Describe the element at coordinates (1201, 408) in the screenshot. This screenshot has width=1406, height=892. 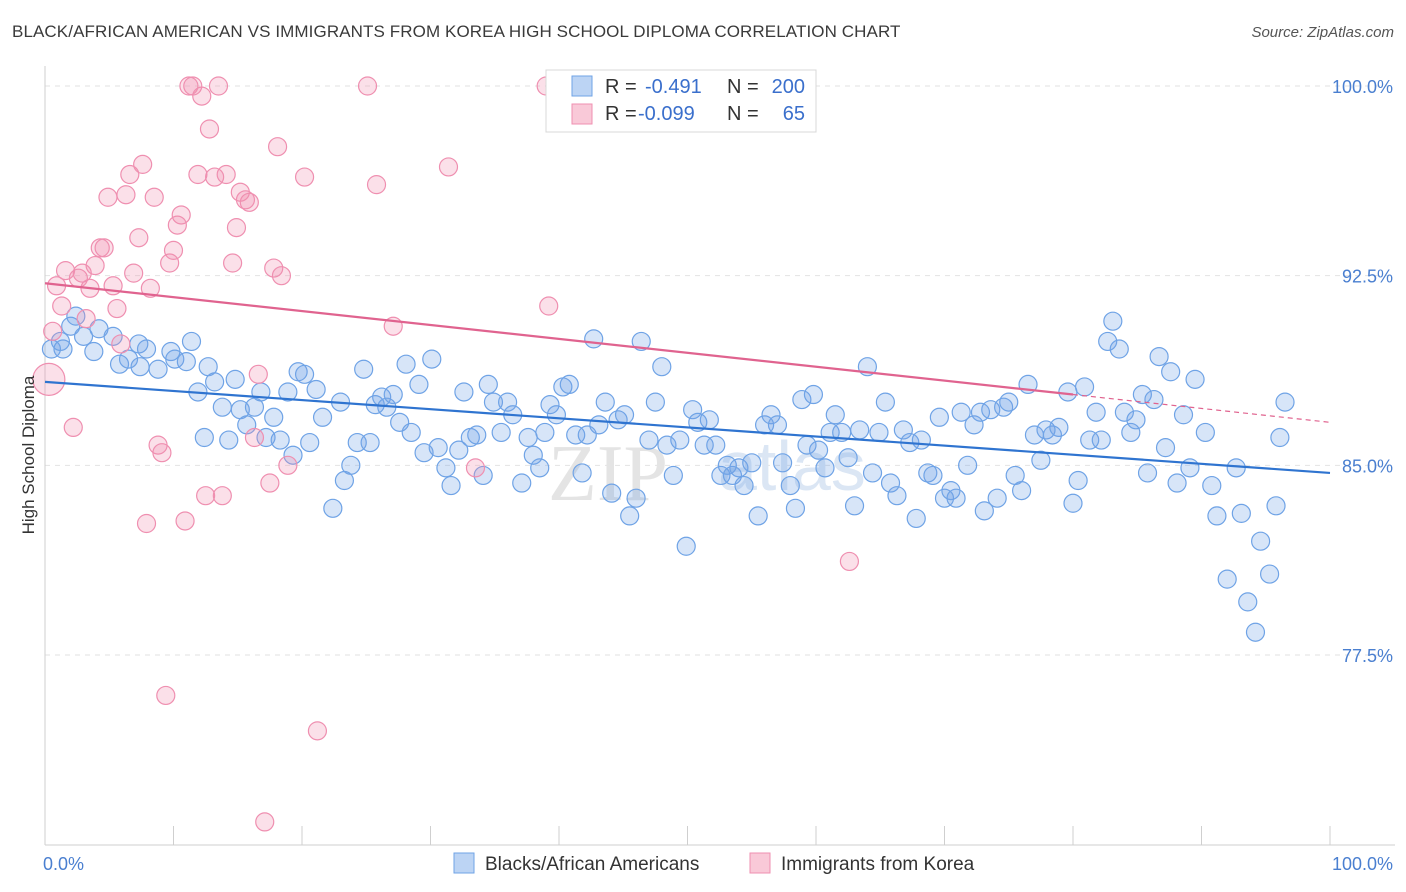
I see `trend-line-korea-extension` at that location.